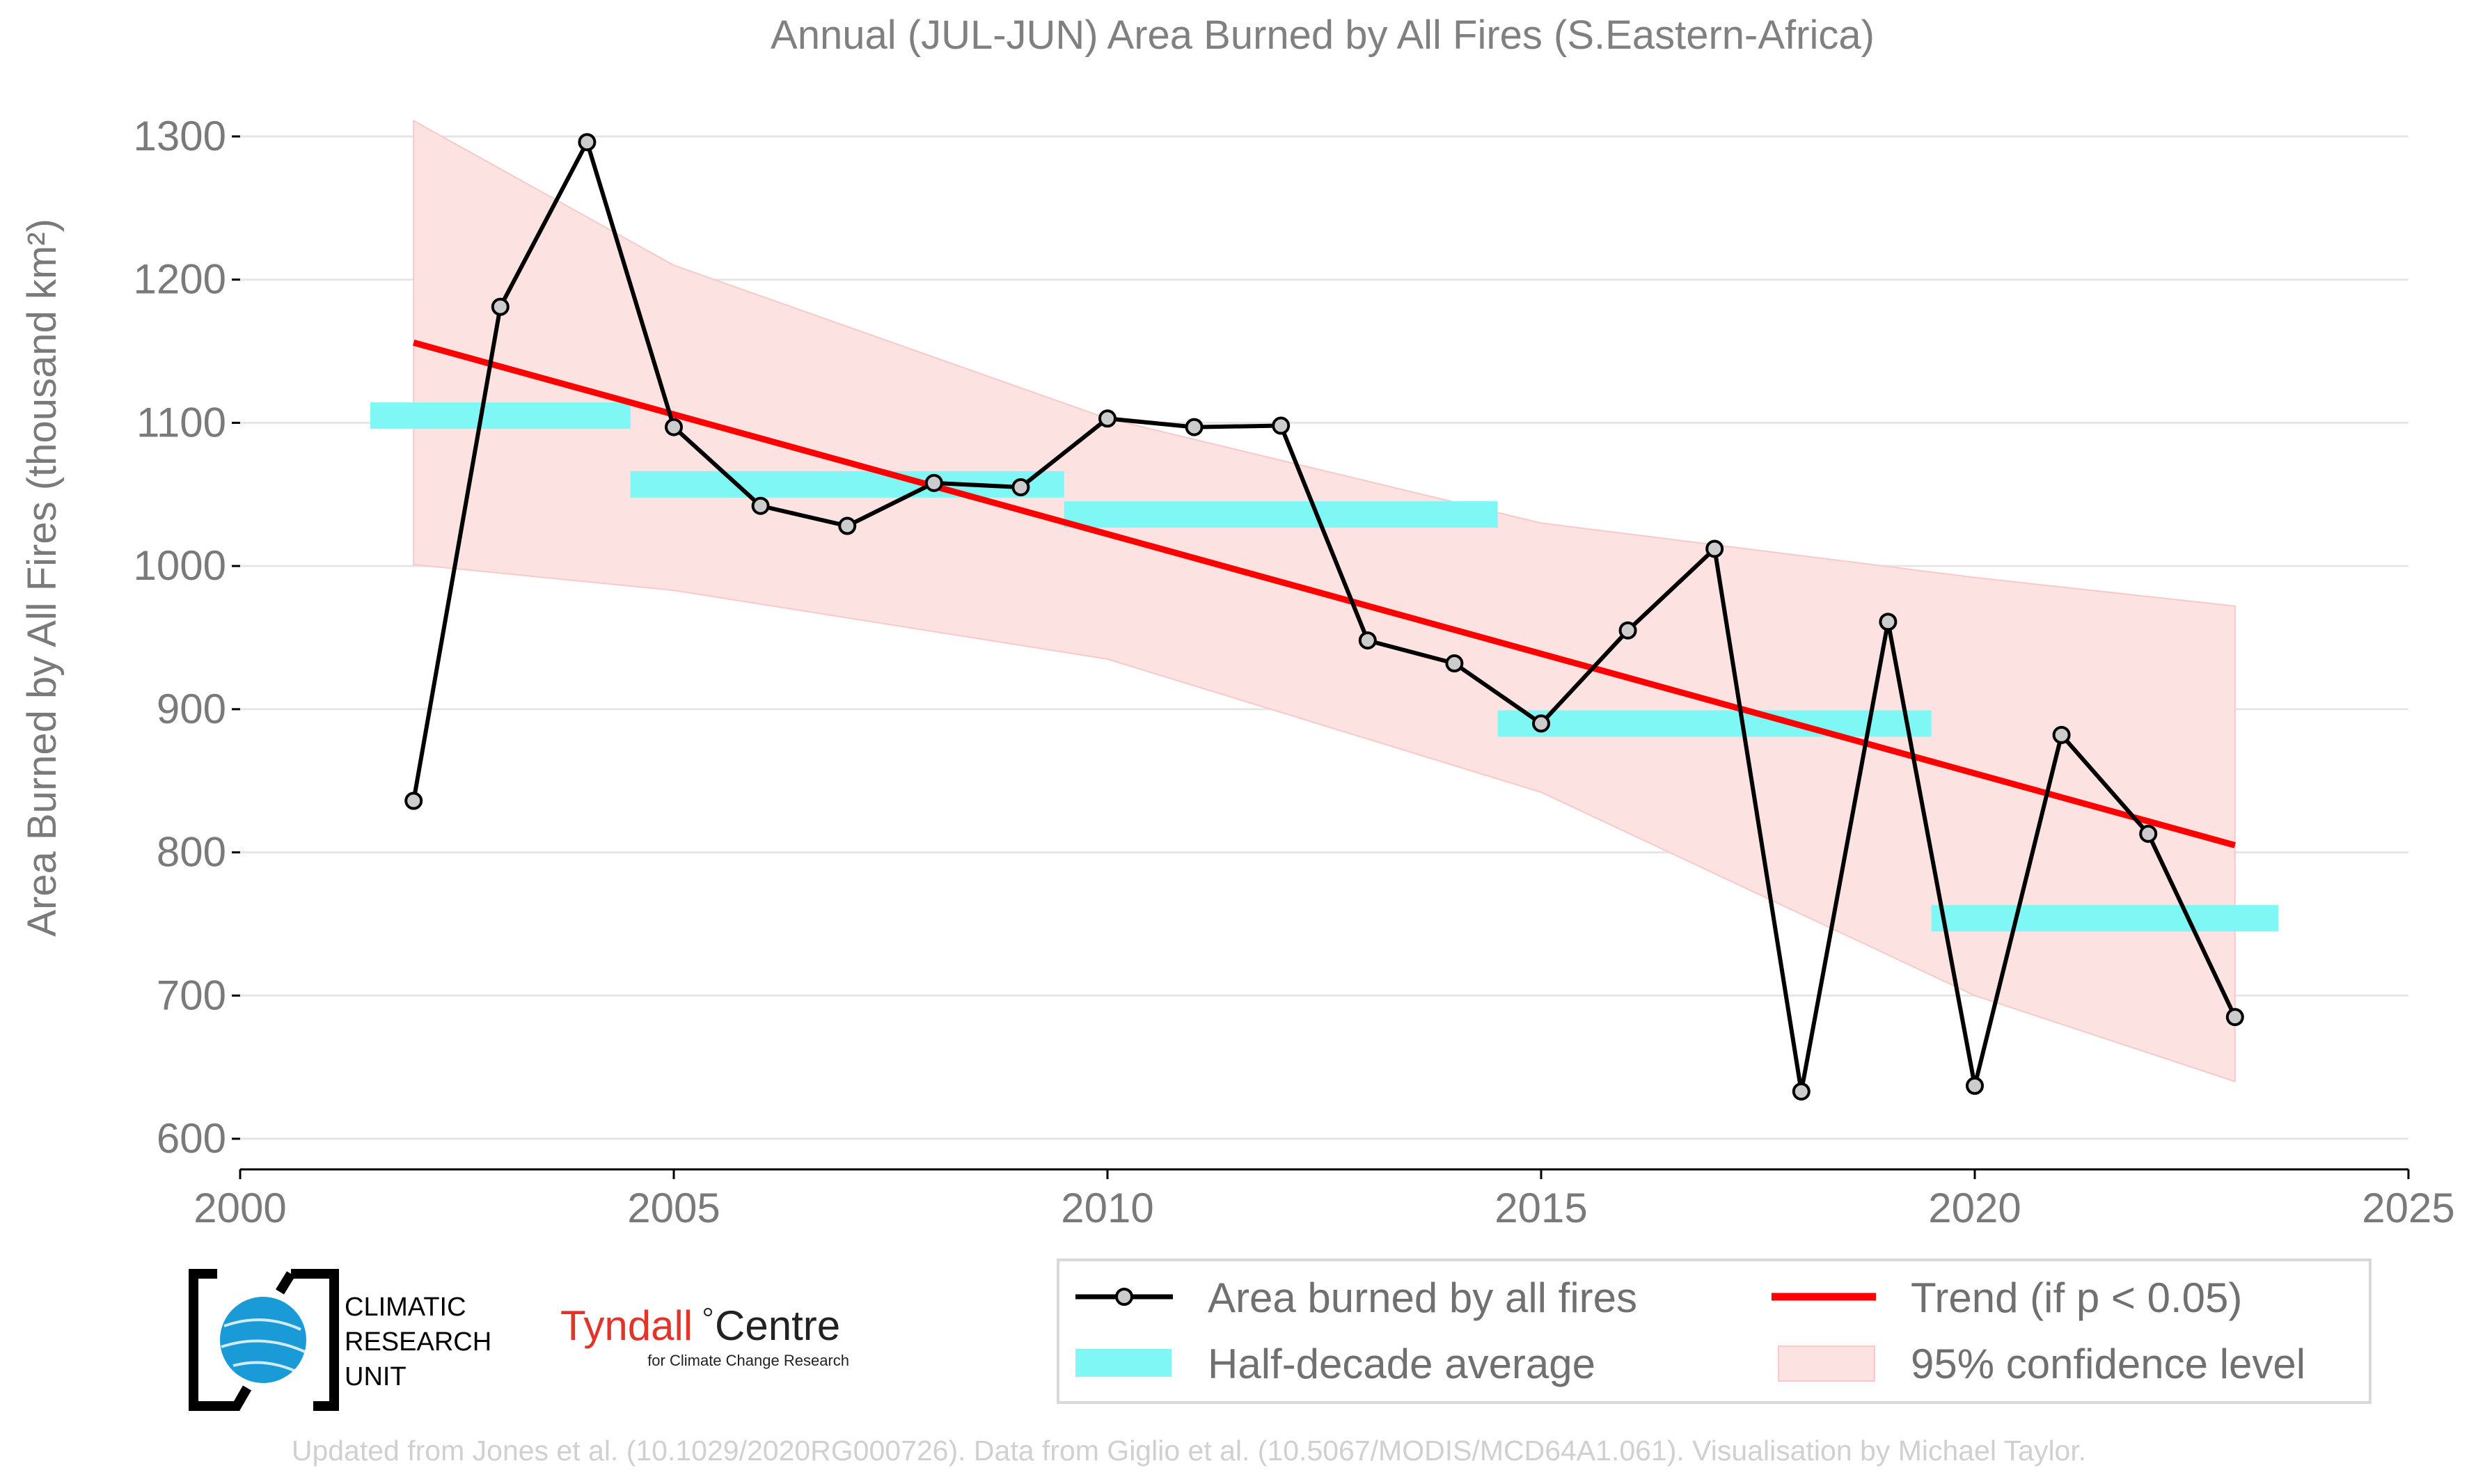 The image size is (2469, 1484). What do you see at coordinates (1422, 1297) in the screenshot?
I see `legend-entry-area-burned: Area burned by all fires` at bounding box center [1422, 1297].